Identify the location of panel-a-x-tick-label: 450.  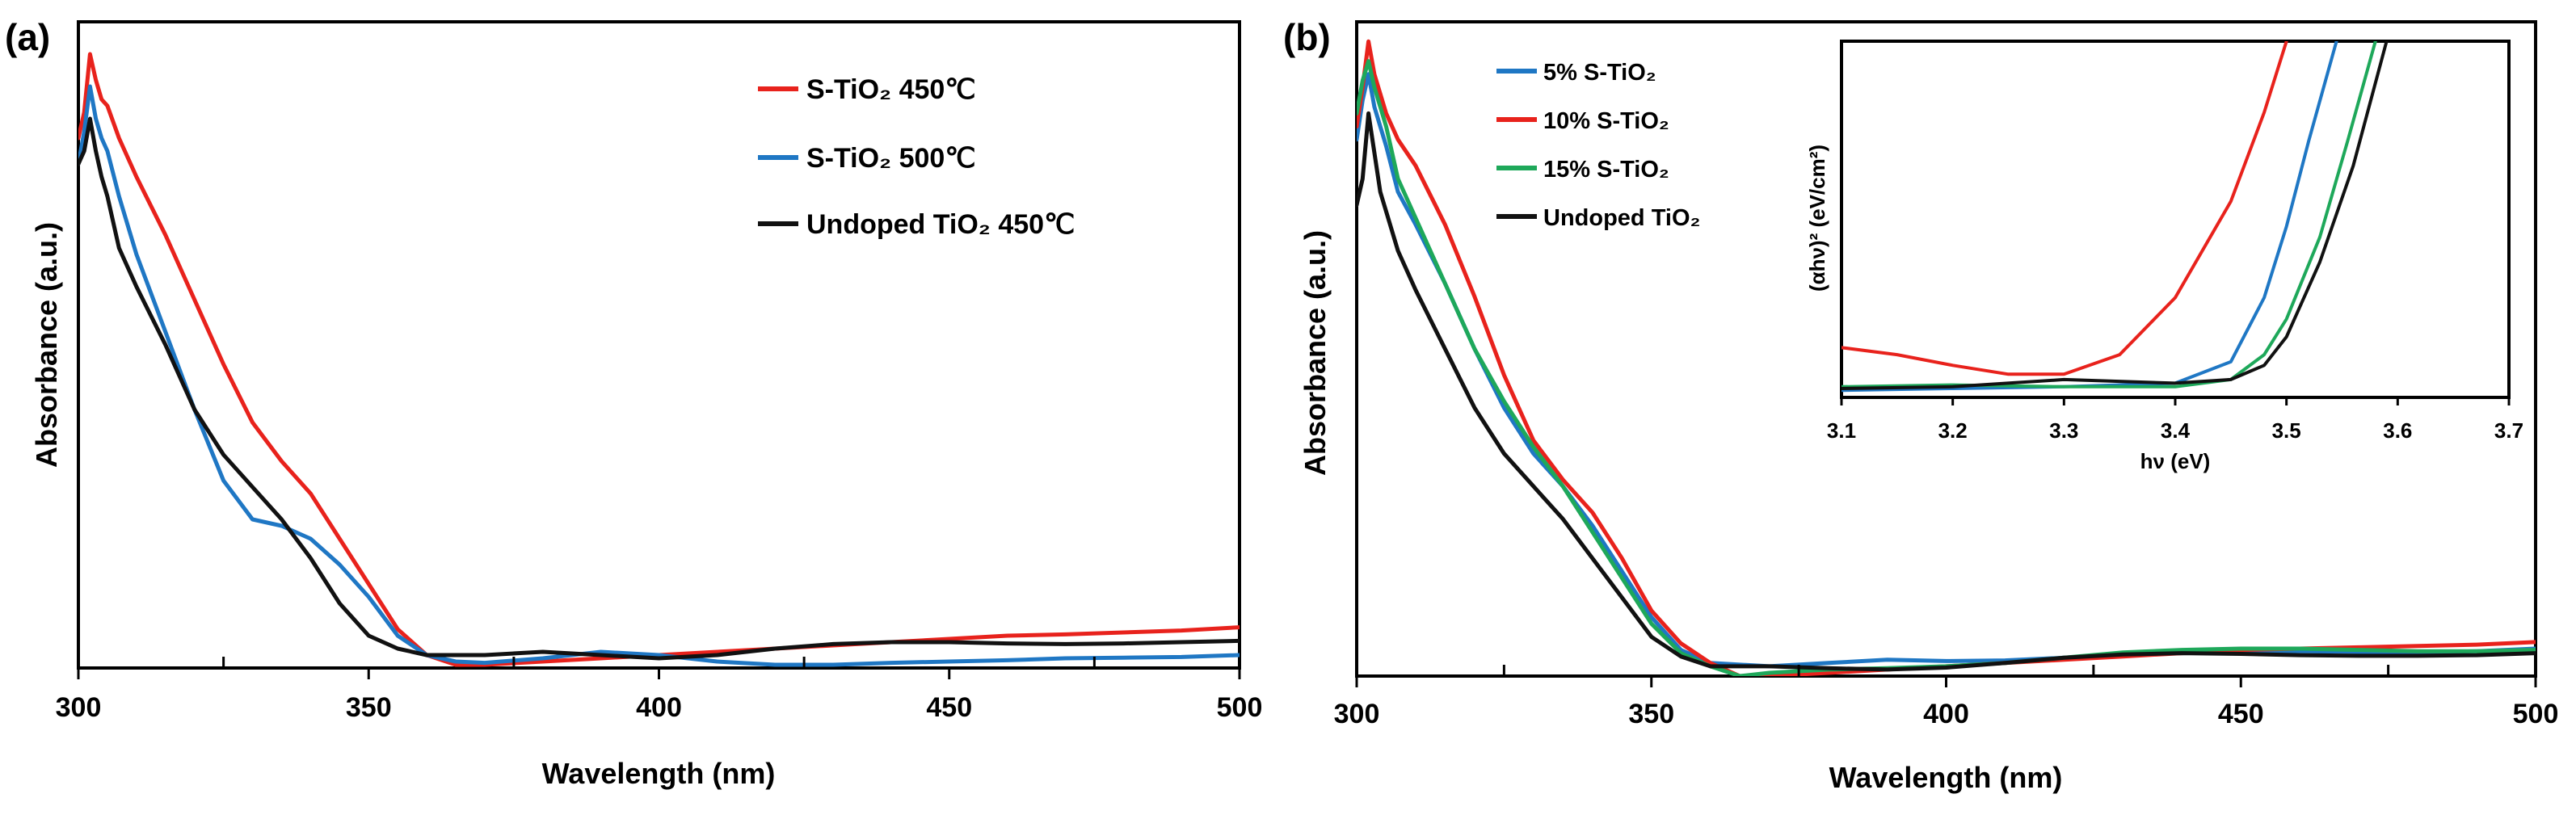
(949, 707).